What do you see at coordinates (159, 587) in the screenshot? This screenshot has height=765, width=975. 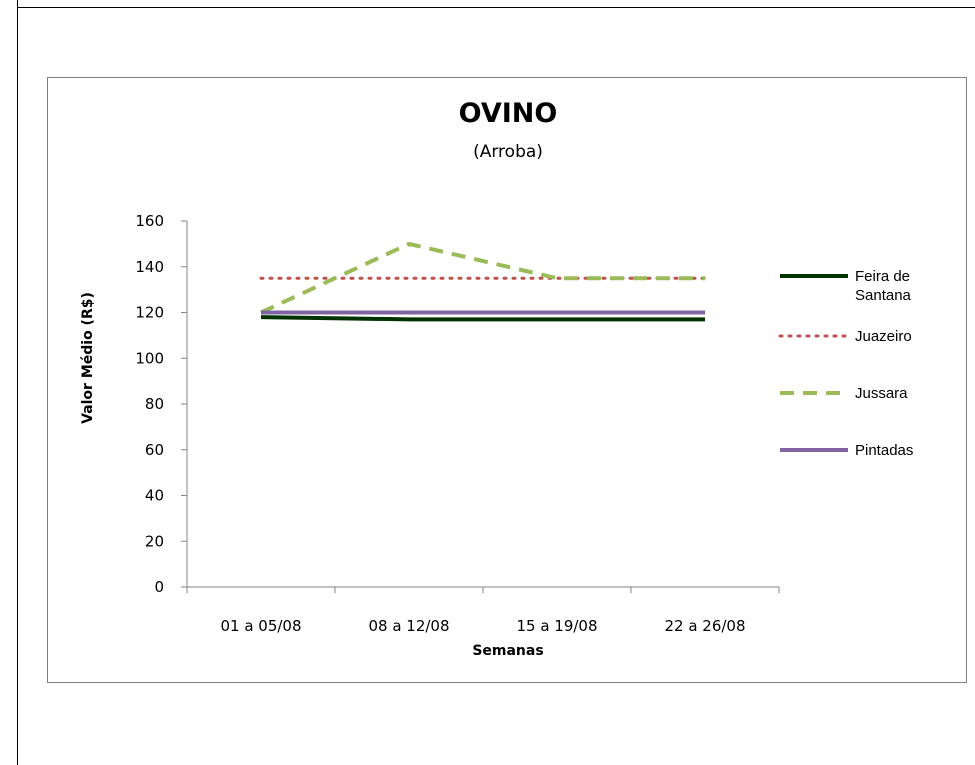 I see `y-tick-label: 0` at bounding box center [159, 587].